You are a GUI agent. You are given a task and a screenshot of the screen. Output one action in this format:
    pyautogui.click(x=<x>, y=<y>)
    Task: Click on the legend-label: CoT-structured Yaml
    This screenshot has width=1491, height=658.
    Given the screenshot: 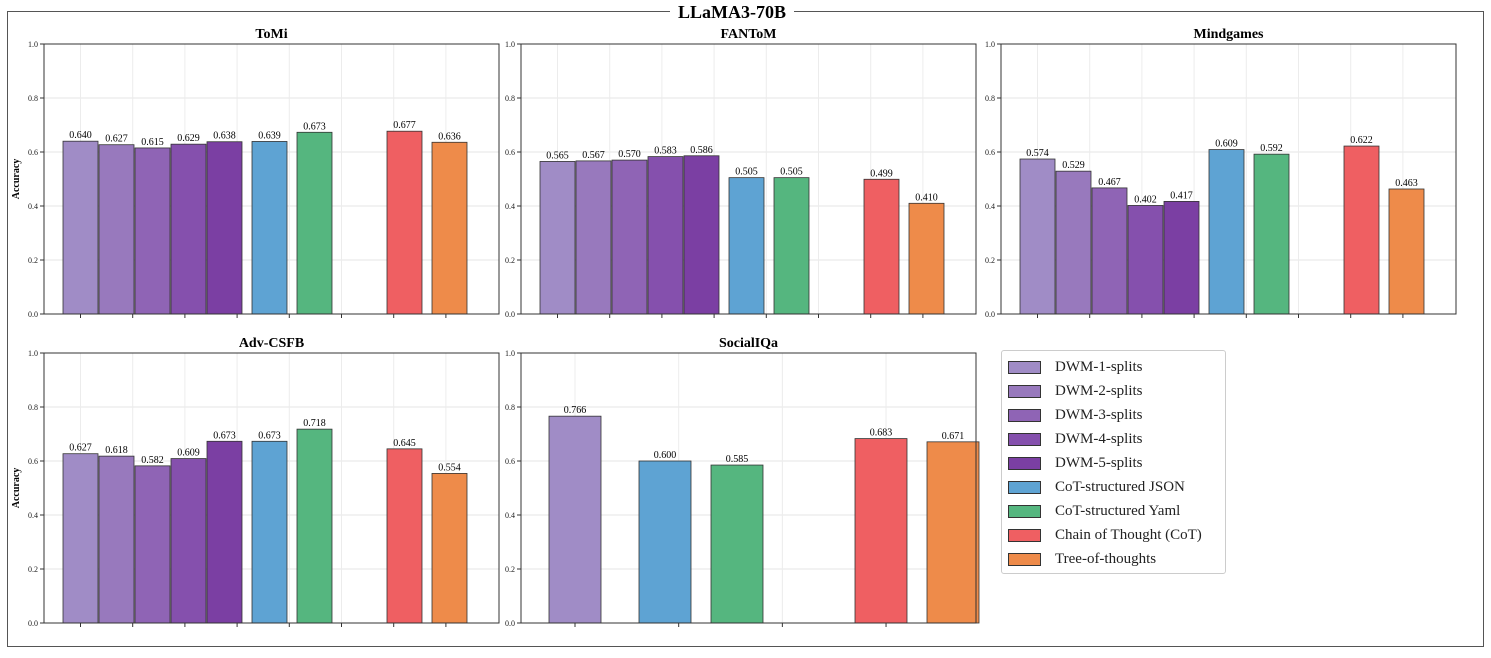 What is the action you would take?
    pyautogui.click(x=1118, y=510)
    